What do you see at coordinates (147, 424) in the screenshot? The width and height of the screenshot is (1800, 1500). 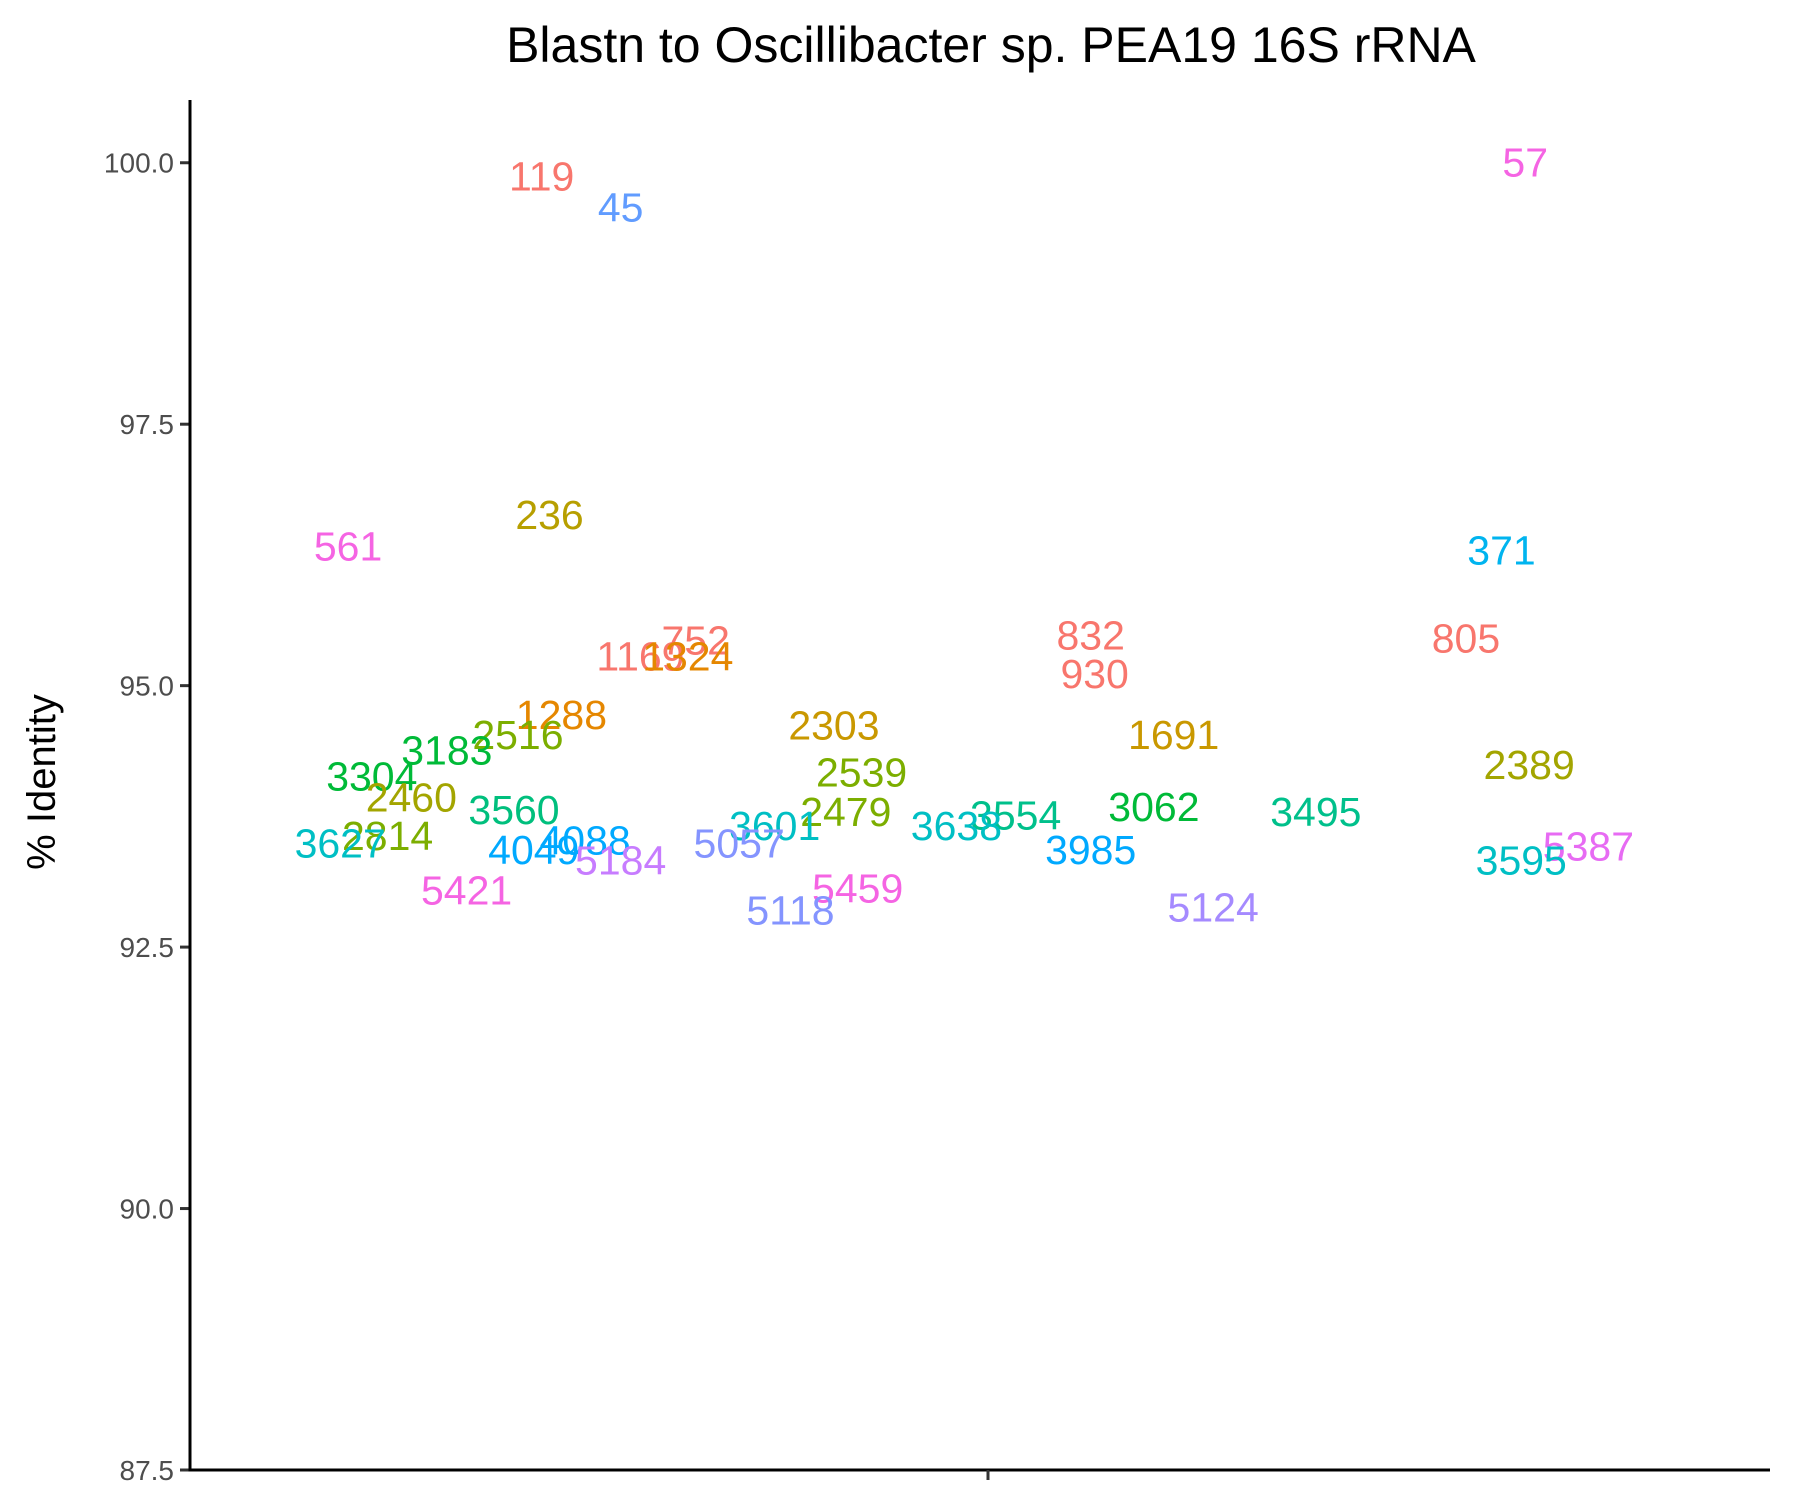 I see `y-tick-label: 97.5` at bounding box center [147, 424].